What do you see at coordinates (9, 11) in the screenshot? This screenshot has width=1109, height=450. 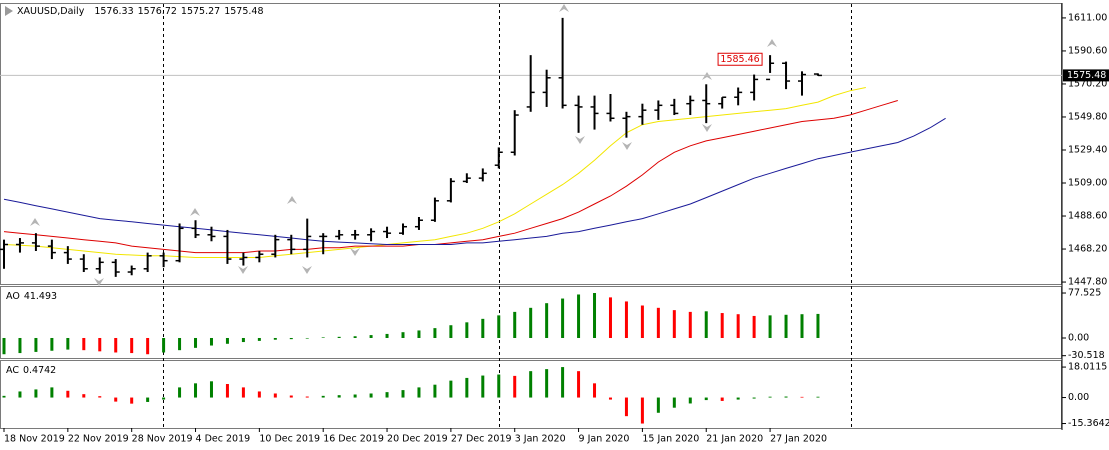 I see `symbol-icon` at bounding box center [9, 11].